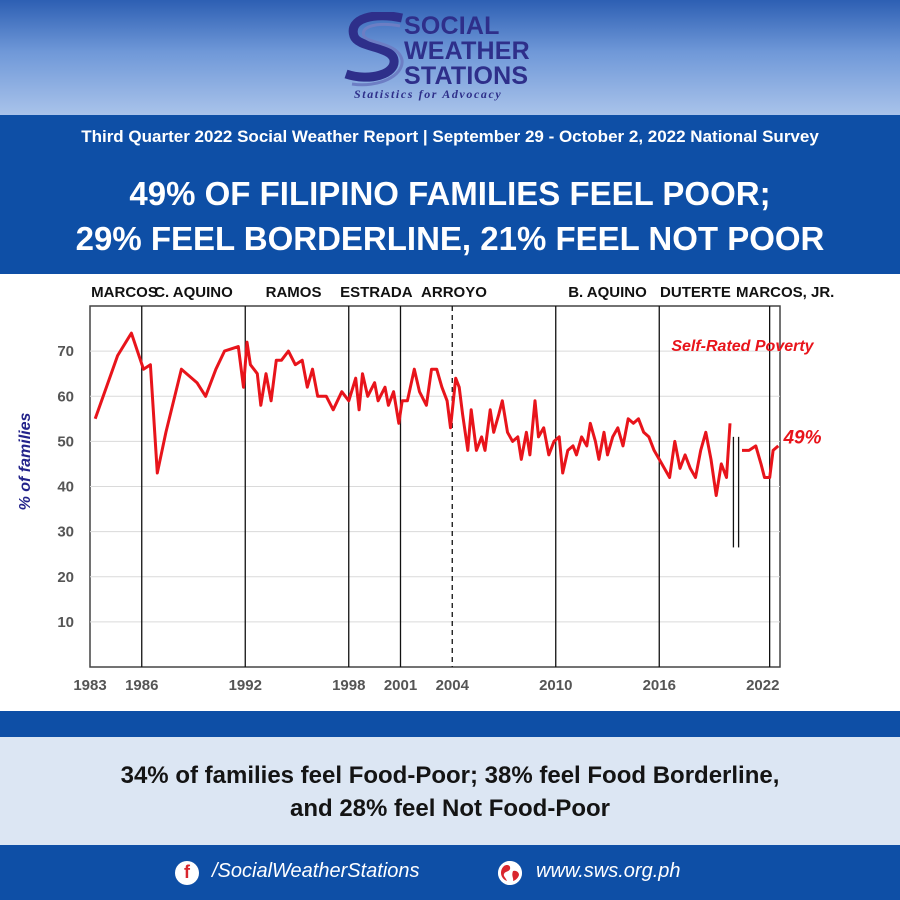  I want to click on website-link: www.sws.org.ph, so click(608, 871).